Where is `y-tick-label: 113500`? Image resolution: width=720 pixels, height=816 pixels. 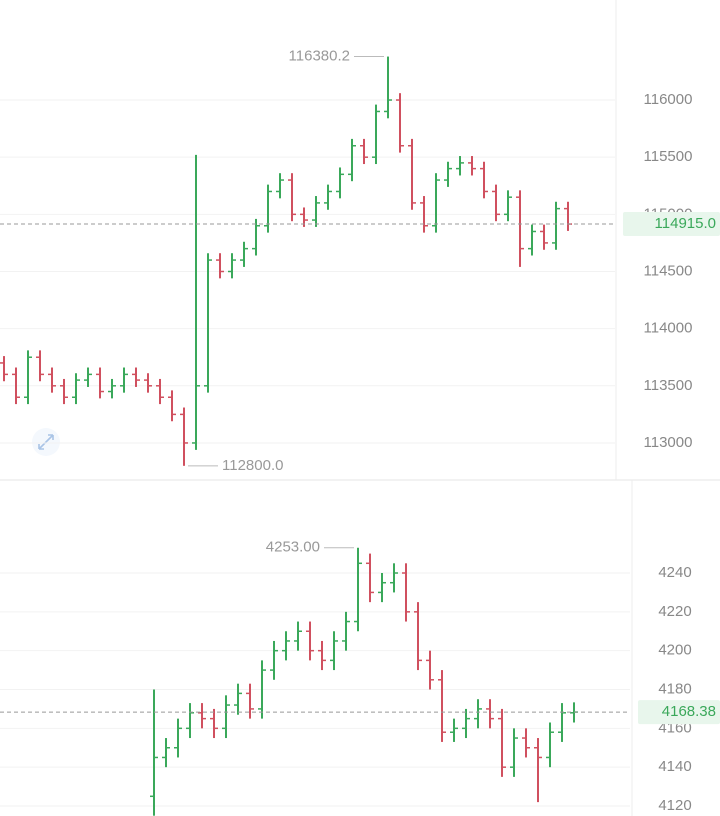
y-tick-label: 113500 is located at coordinates (668, 385).